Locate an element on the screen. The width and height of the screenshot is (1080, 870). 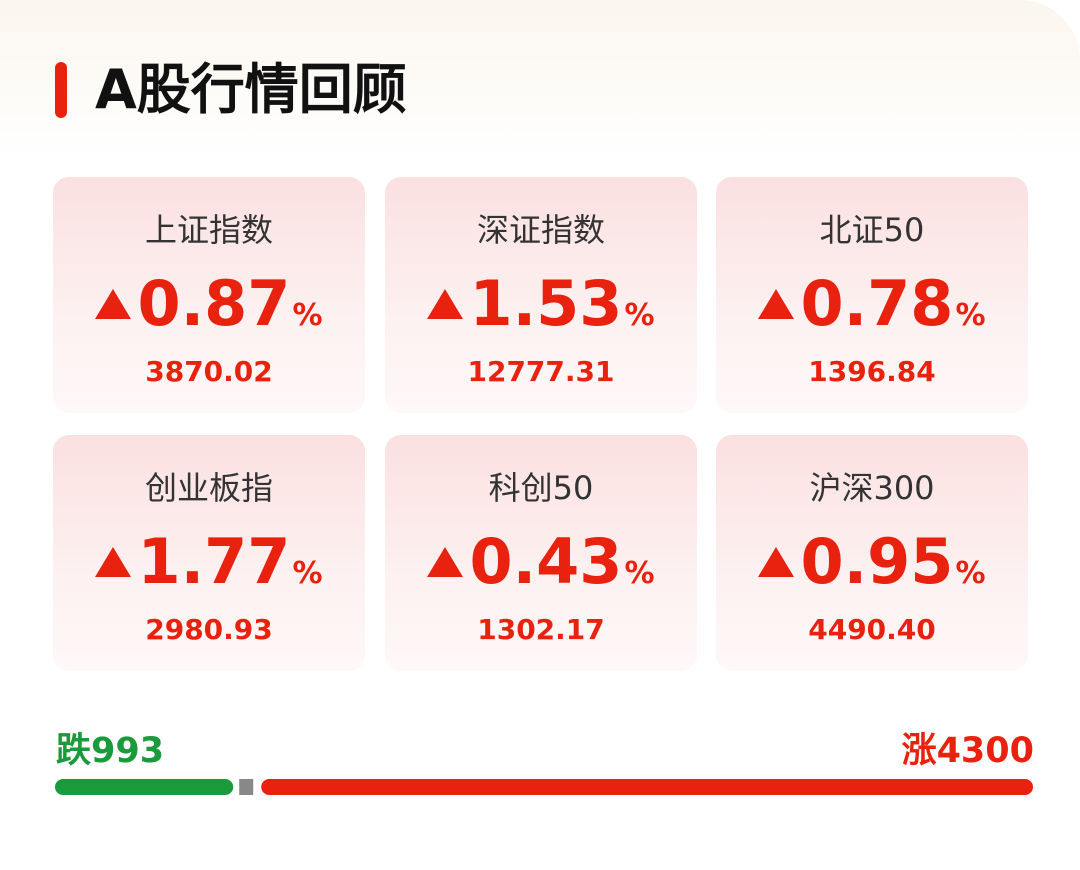
rise-number: 4300 is located at coordinates (985, 751).